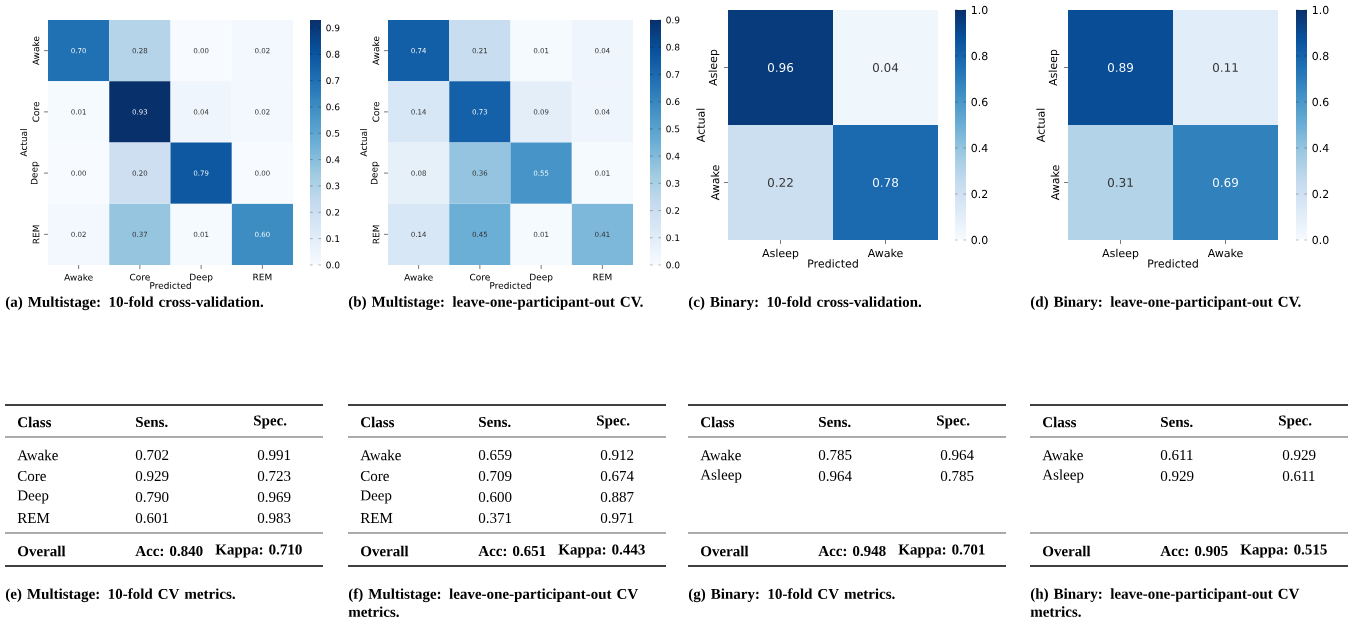 This screenshot has width=1369, height=640. Describe the element at coordinates (1120, 67) in the screenshot. I see `data-label: 0.89` at that location.